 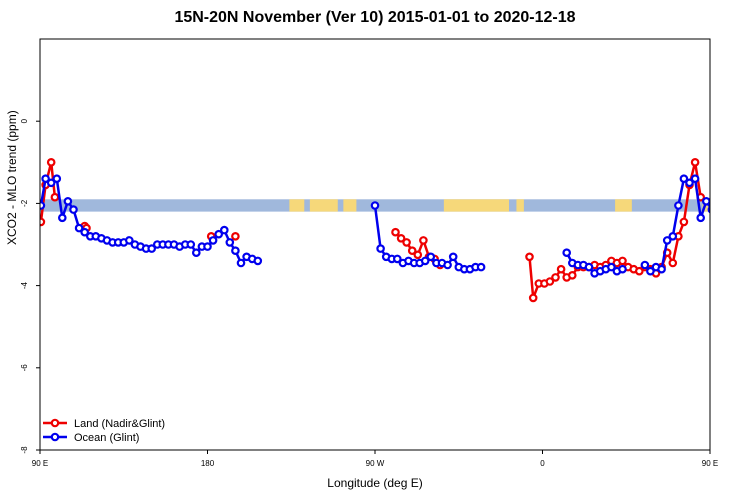 What do you see at coordinates (104, 431) in the screenshot?
I see `legend: Land (Nadir&Glint) Ocean (Glint)` at bounding box center [104, 431].